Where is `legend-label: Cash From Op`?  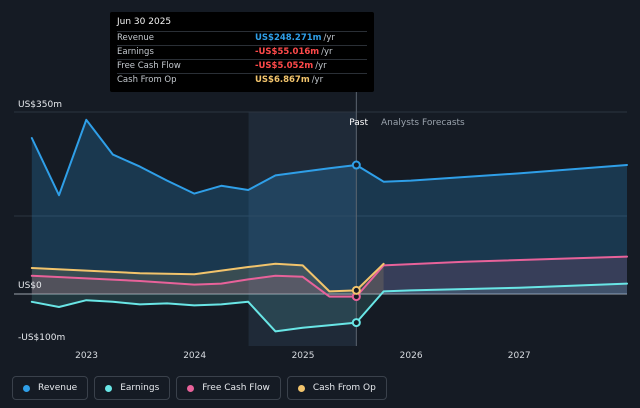 legend-label: Cash From Op is located at coordinates (344, 388).